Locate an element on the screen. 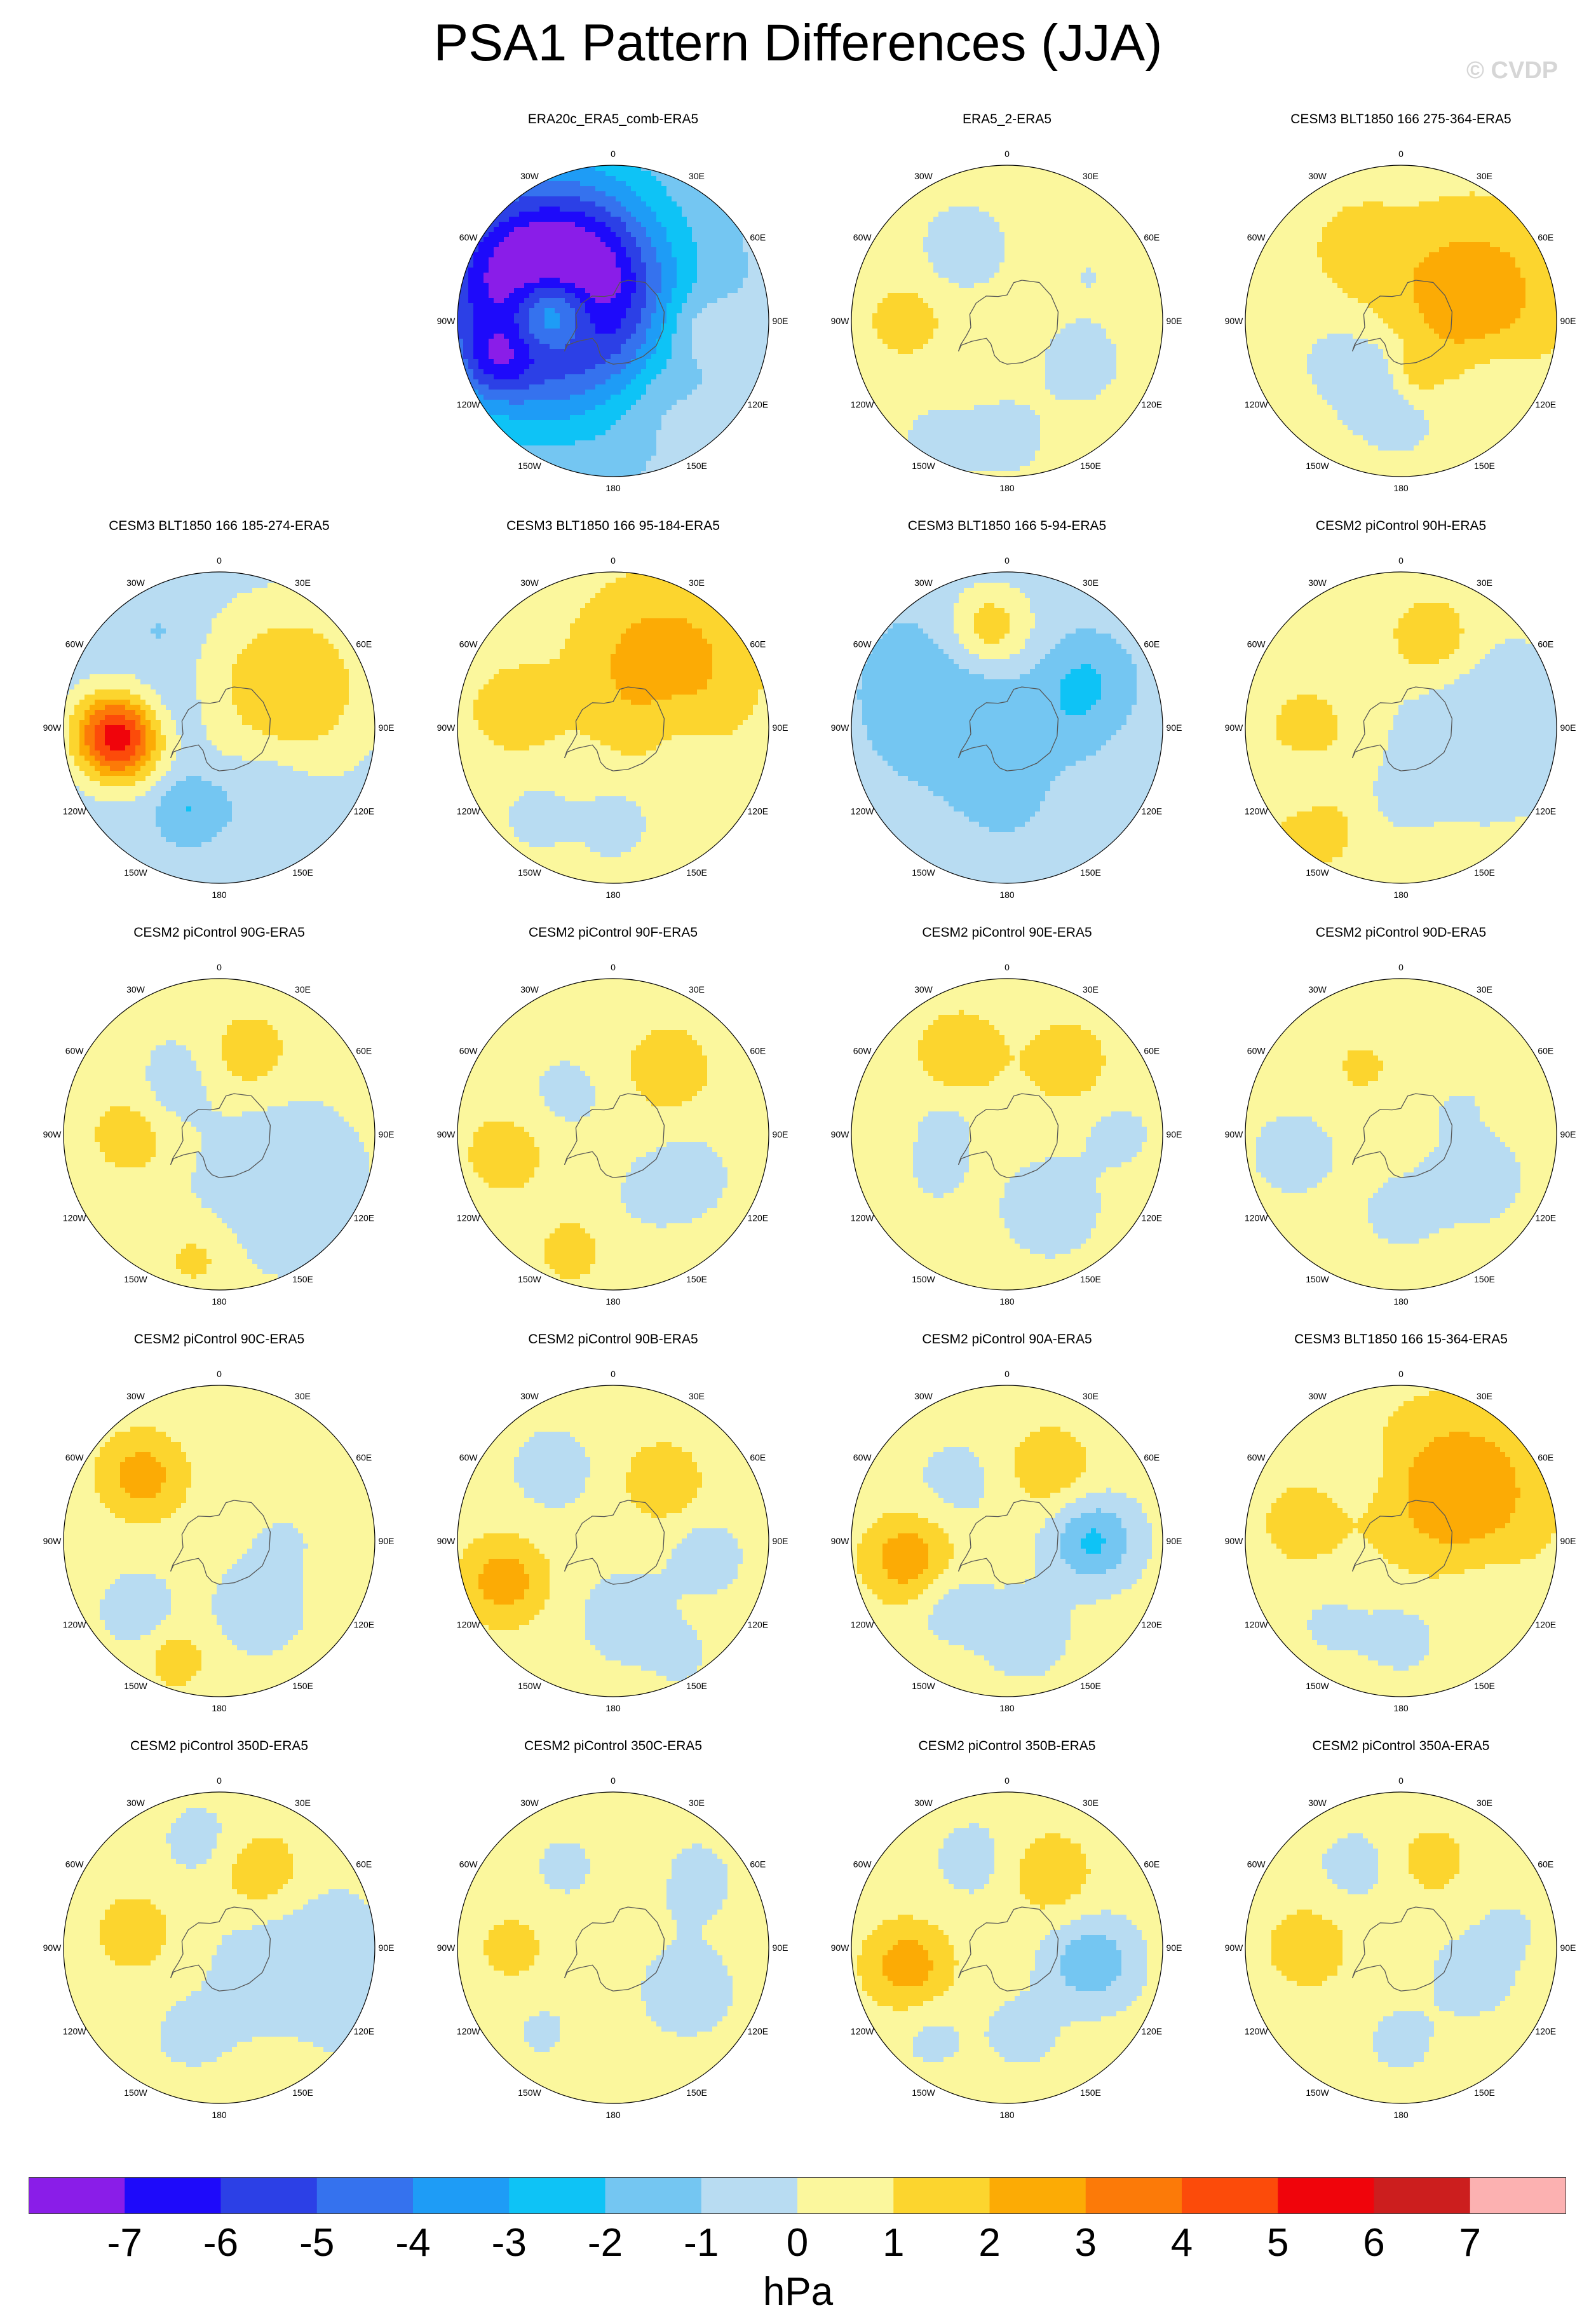  panel-title: CESM2 piControl 90C-ERA5 is located at coordinates (219, 1339).